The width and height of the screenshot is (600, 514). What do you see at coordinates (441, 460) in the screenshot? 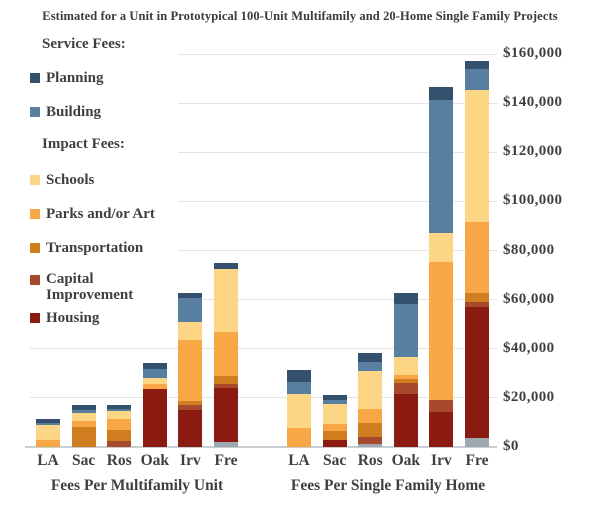
I see `x-tick-label-Irv: Irv` at bounding box center [441, 460].